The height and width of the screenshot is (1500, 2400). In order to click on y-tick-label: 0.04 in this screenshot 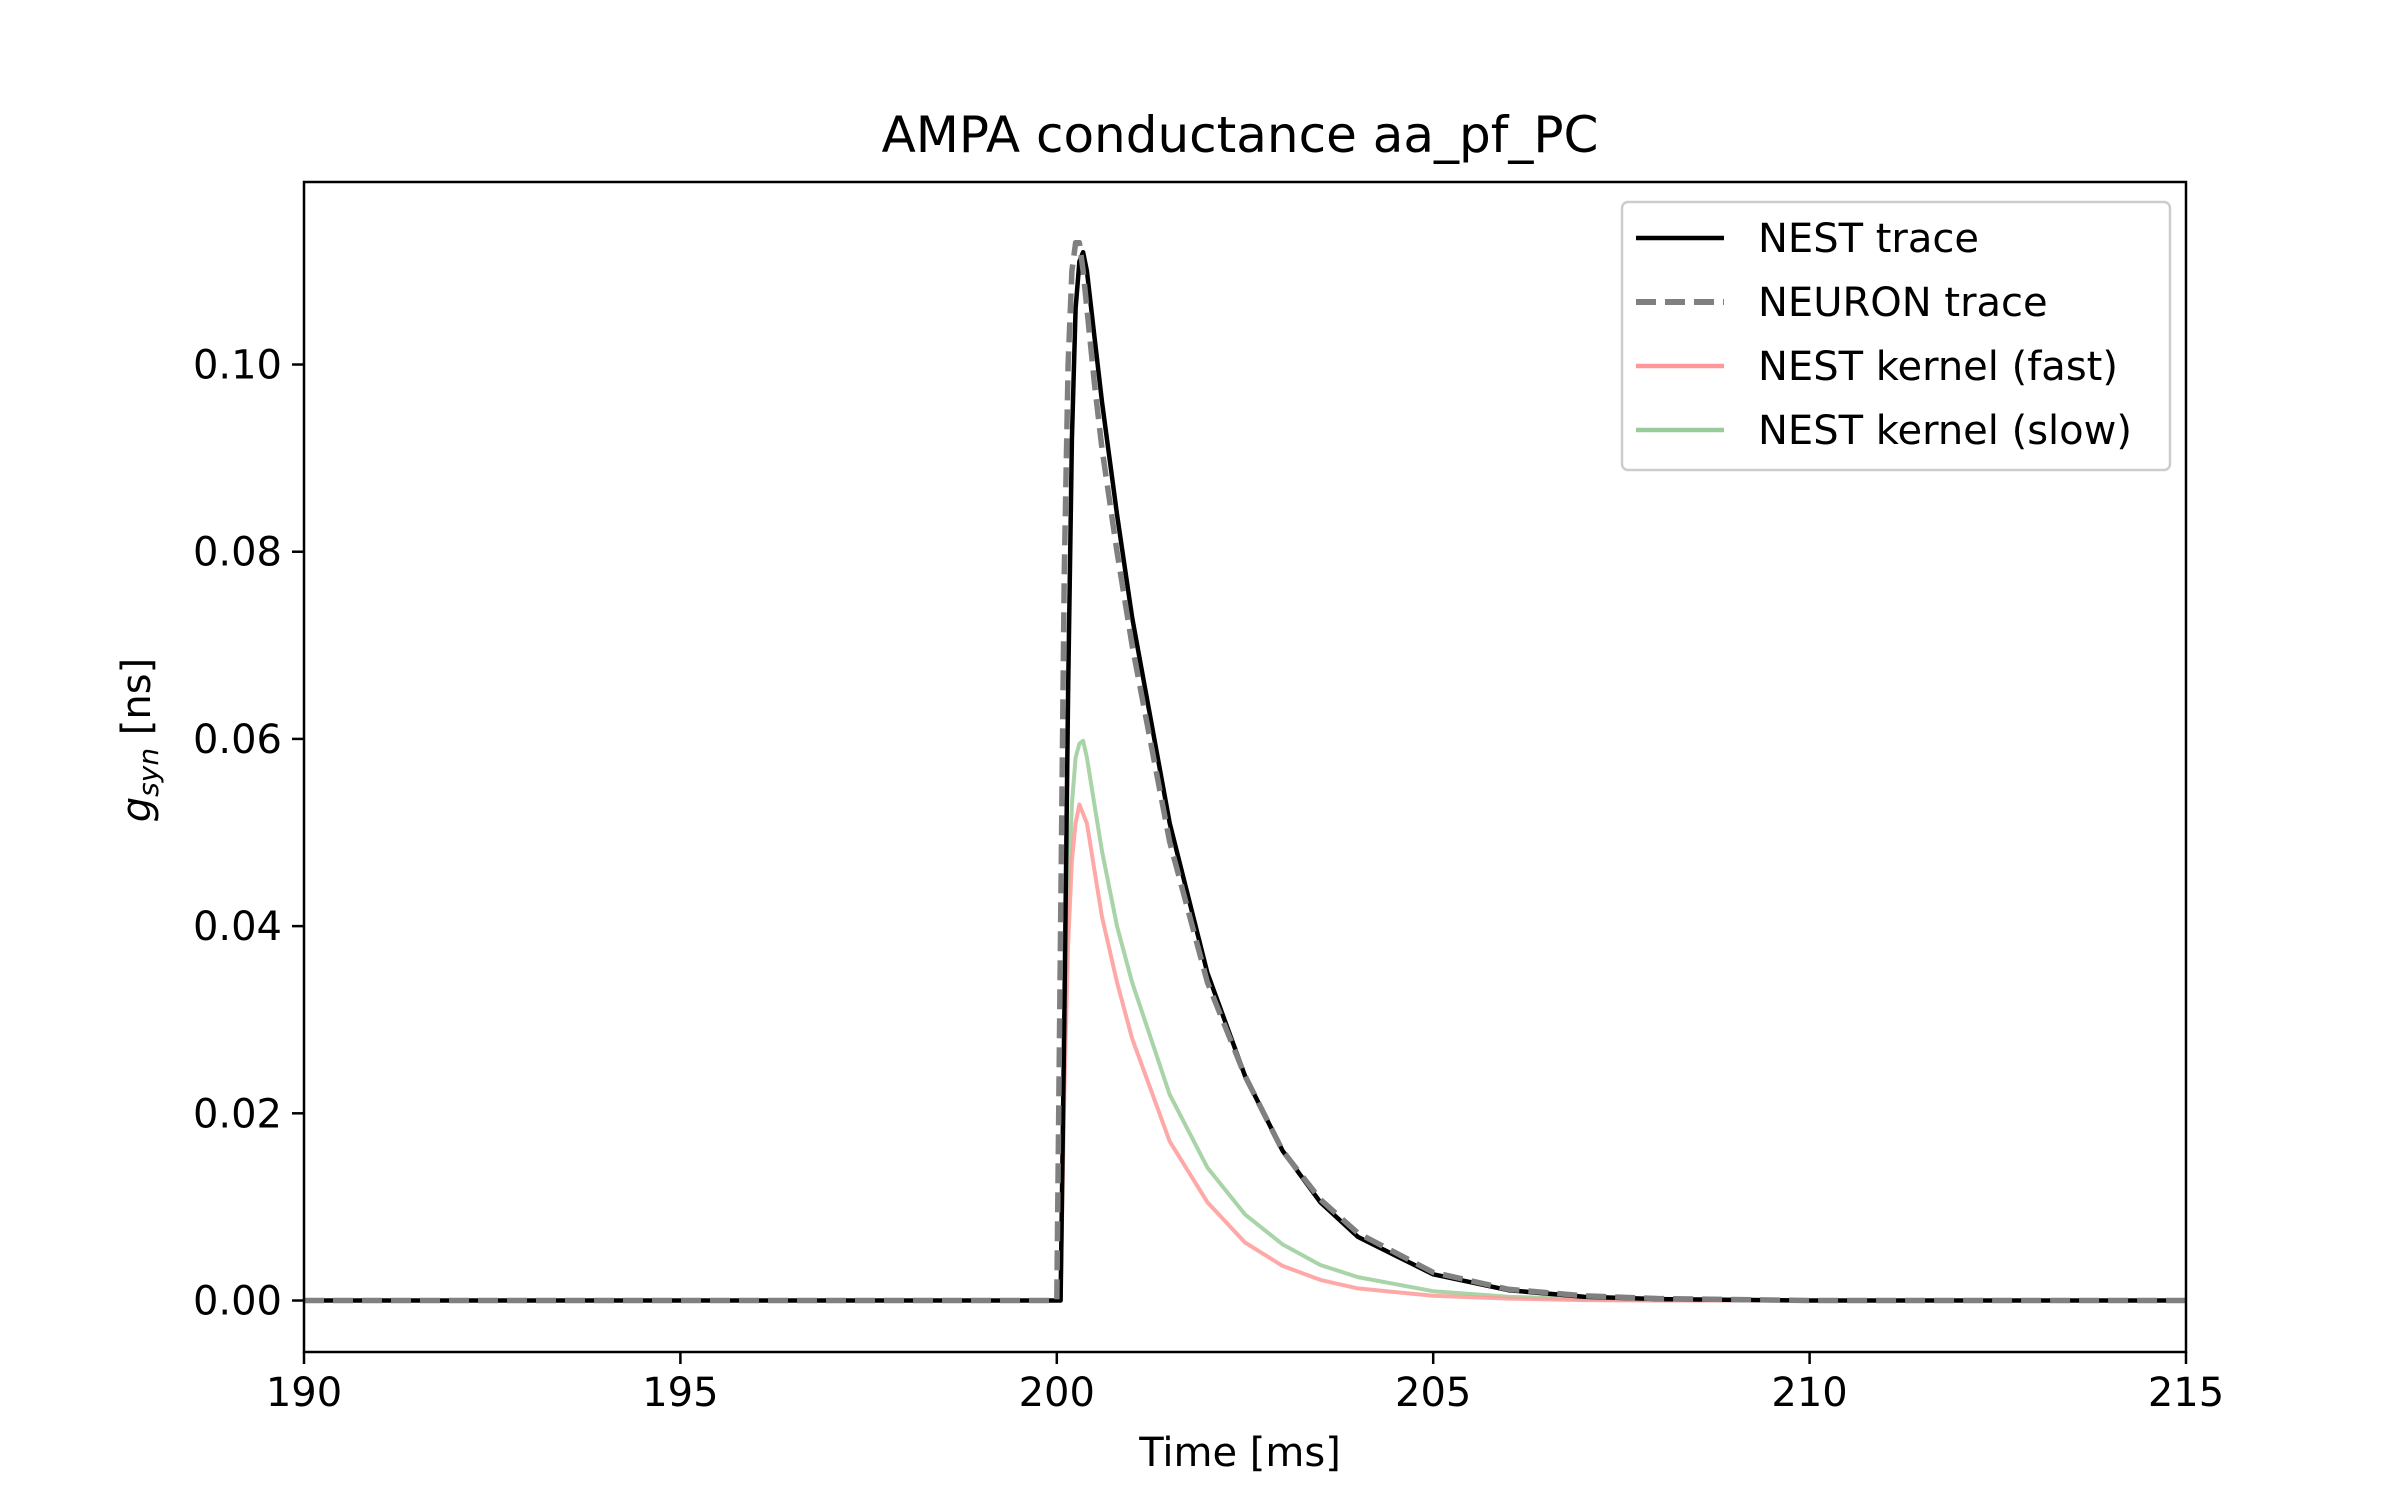, I will do `click(237, 927)`.